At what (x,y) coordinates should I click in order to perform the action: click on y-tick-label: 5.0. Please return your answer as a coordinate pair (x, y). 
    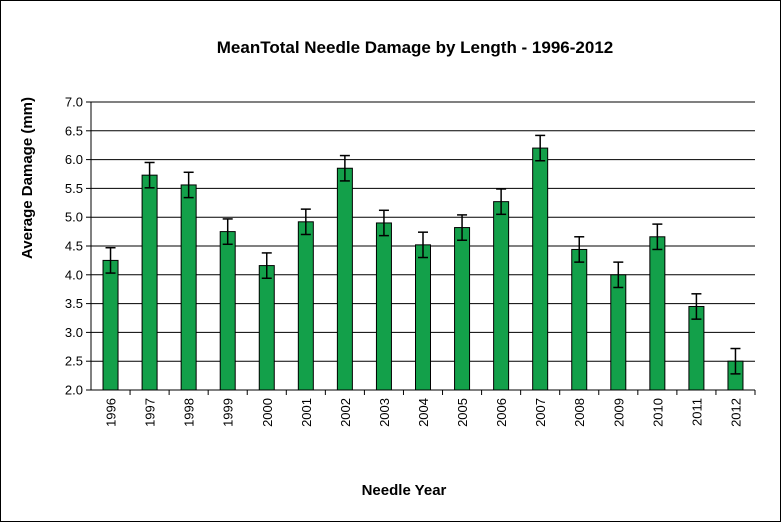
    Looking at the image, I should click on (74, 217).